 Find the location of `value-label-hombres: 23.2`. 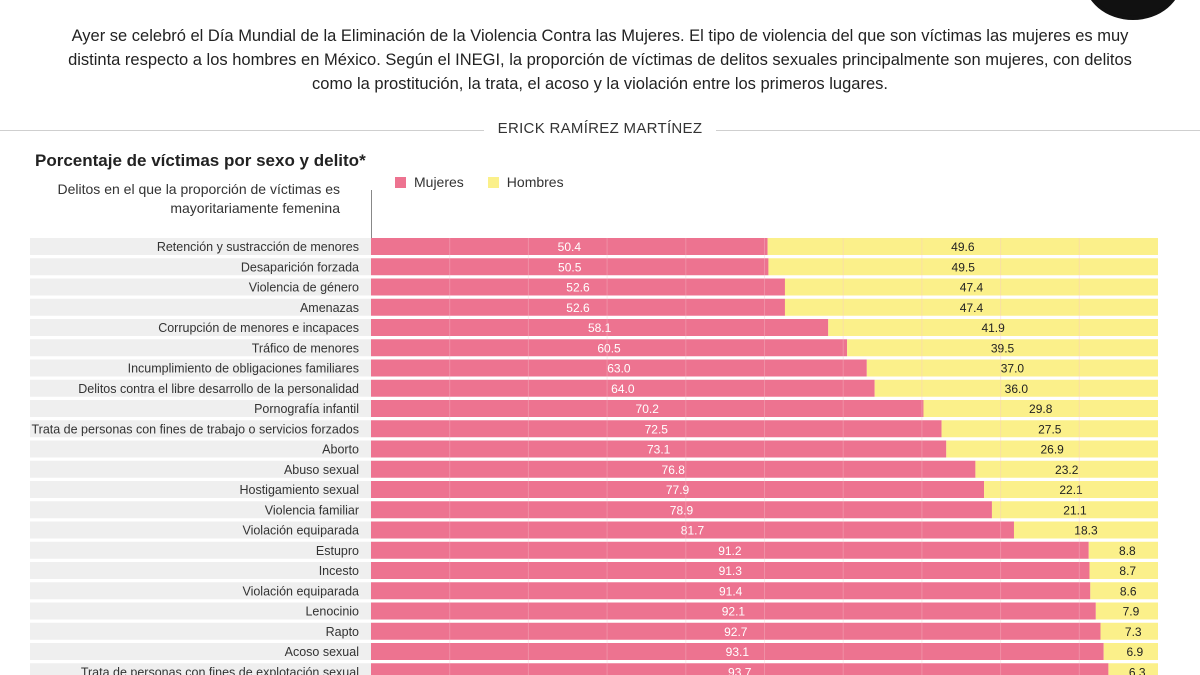

value-label-hombres: 23.2 is located at coordinates (1067, 470).